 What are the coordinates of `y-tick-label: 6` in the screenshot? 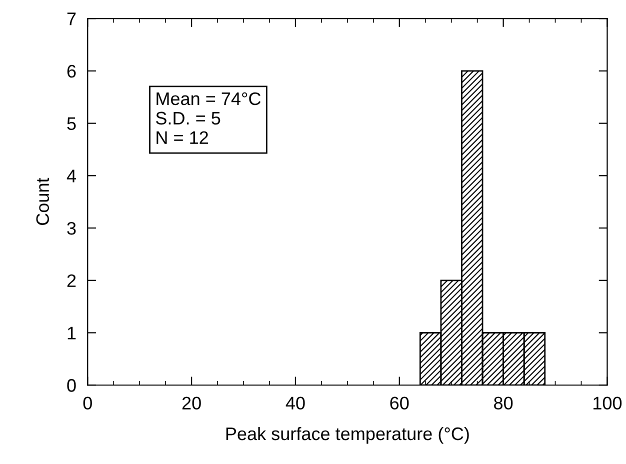 It's located at (71, 71).